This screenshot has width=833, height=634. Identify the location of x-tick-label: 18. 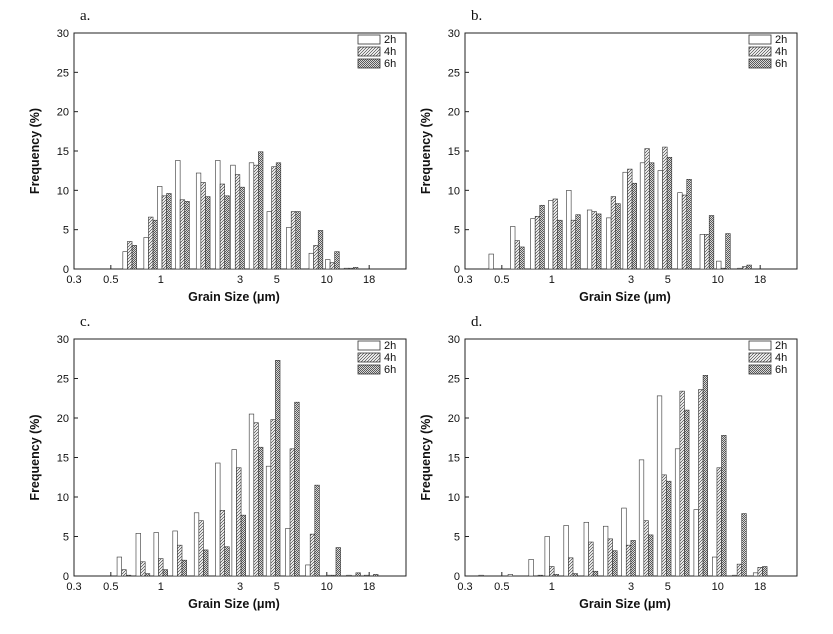
(369, 587).